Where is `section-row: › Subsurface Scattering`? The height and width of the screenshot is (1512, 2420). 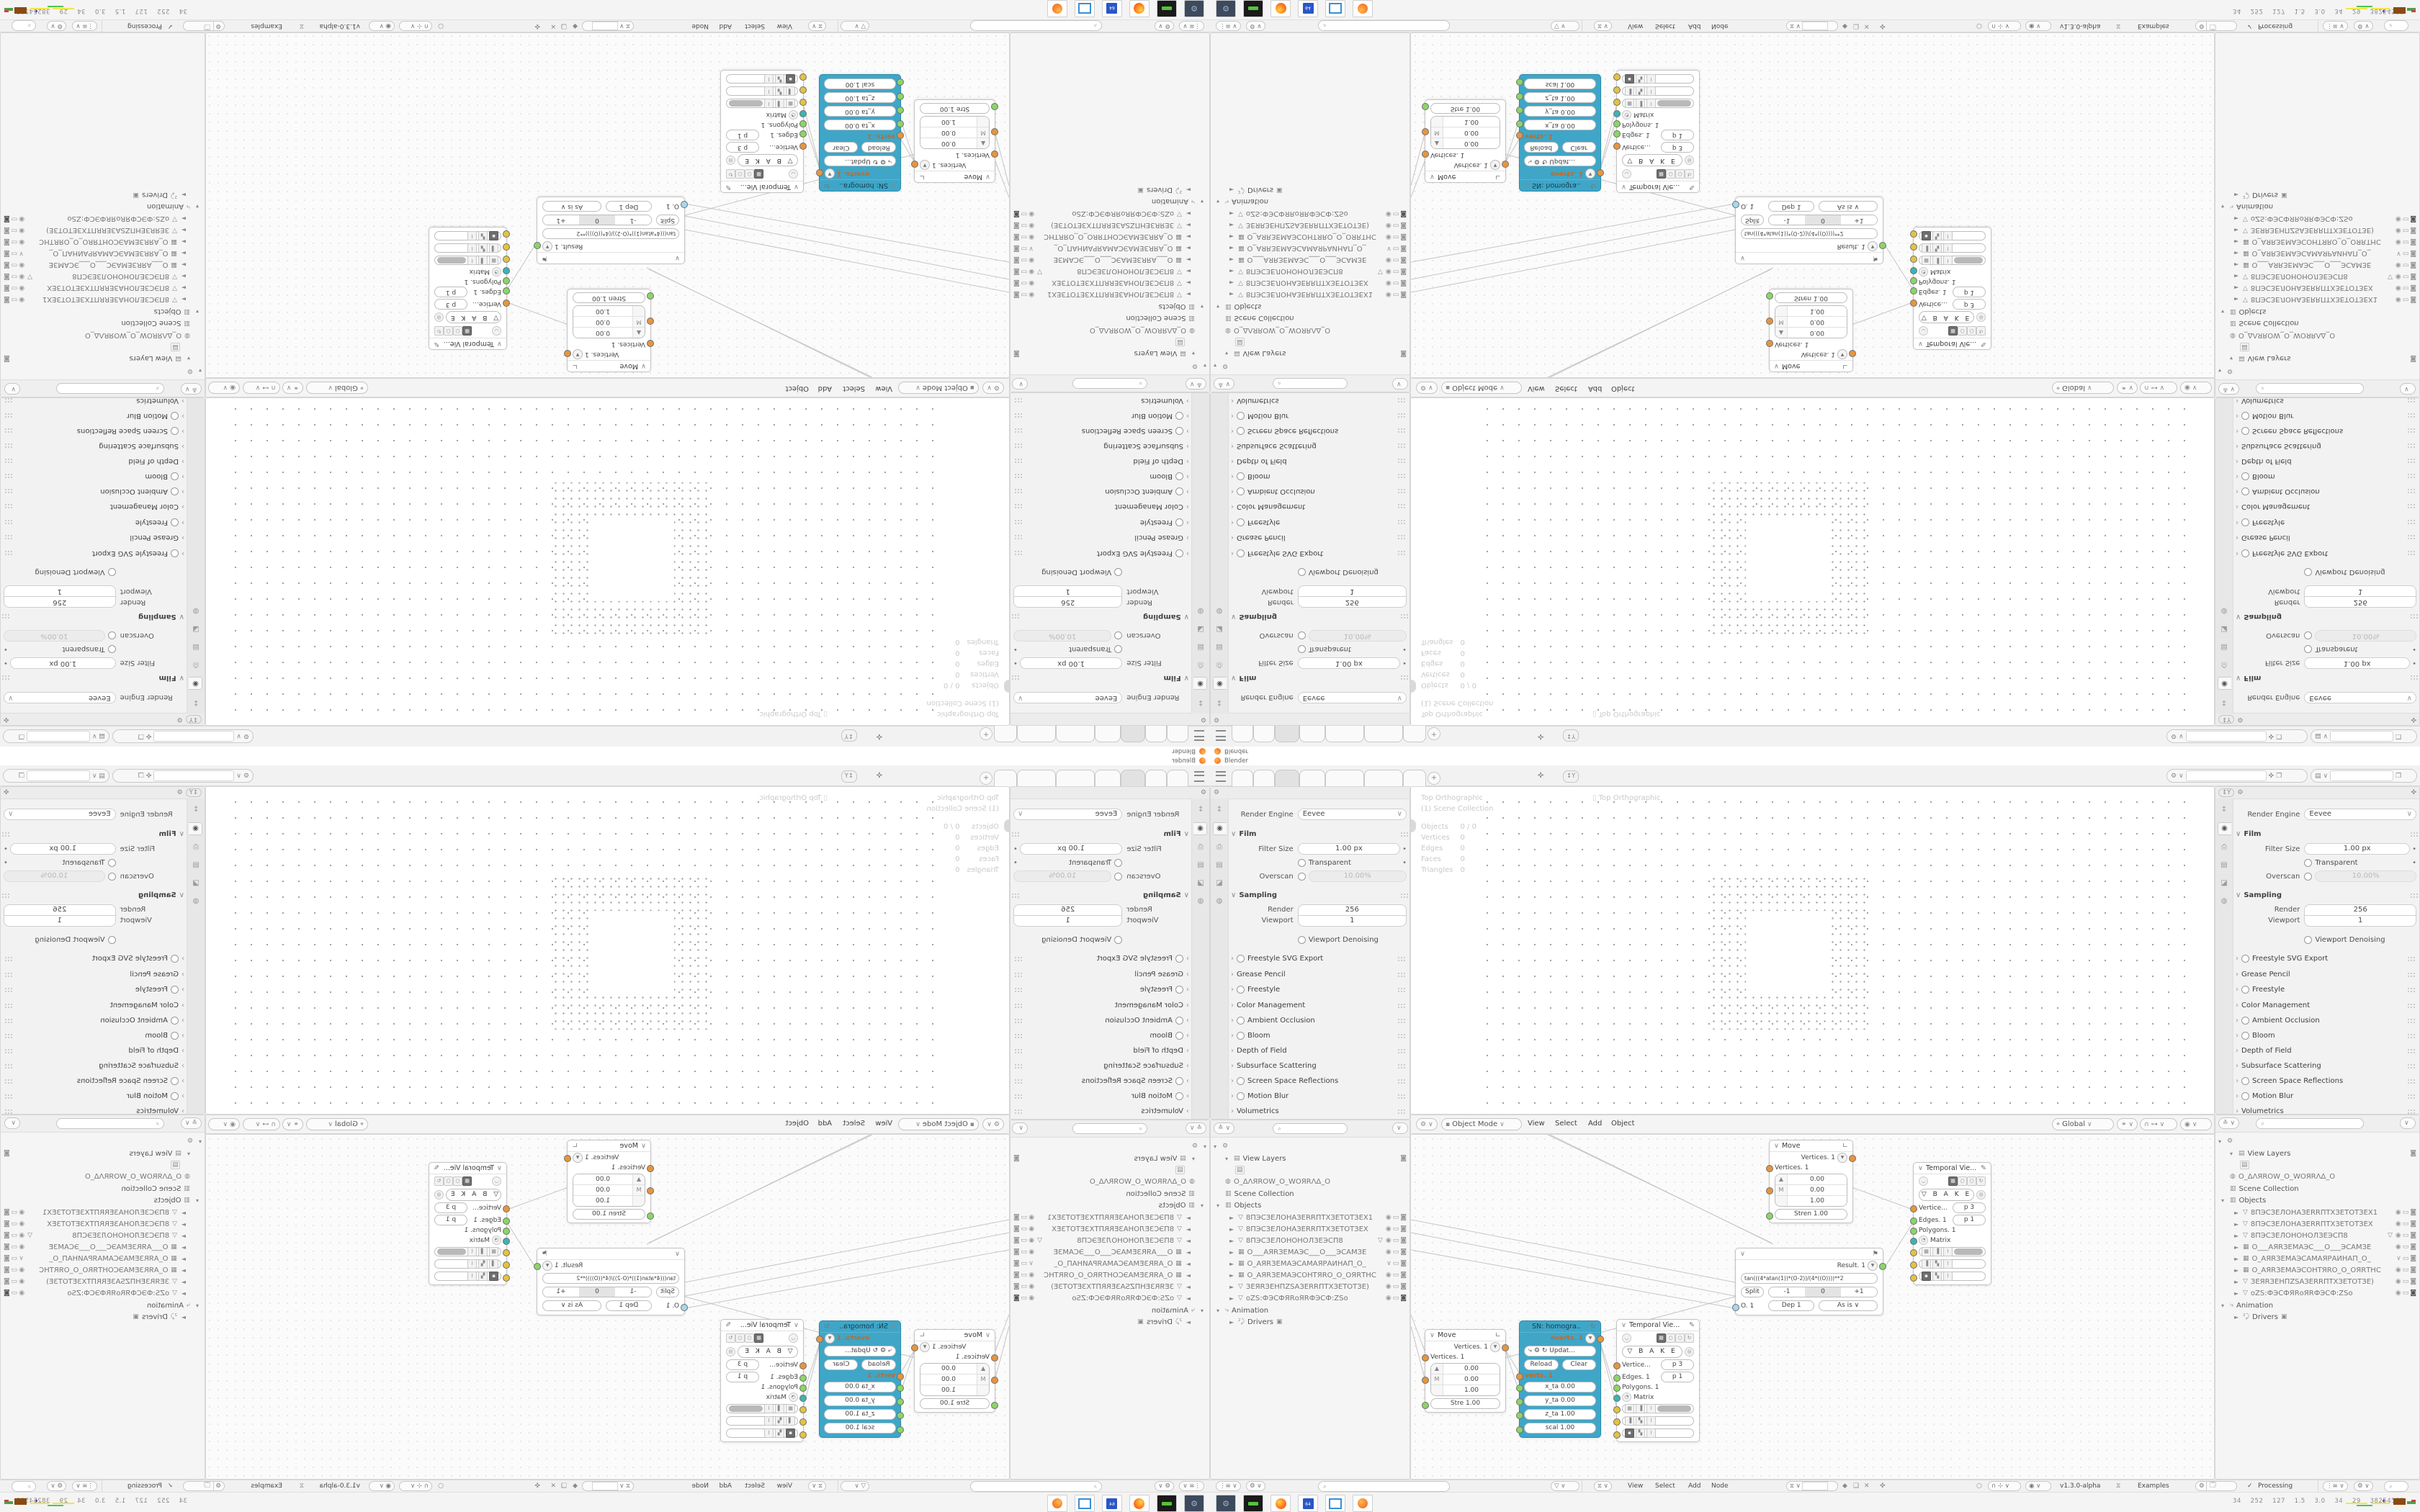 section-row: › Subsurface Scattering is located at coordinates (1101, 446).